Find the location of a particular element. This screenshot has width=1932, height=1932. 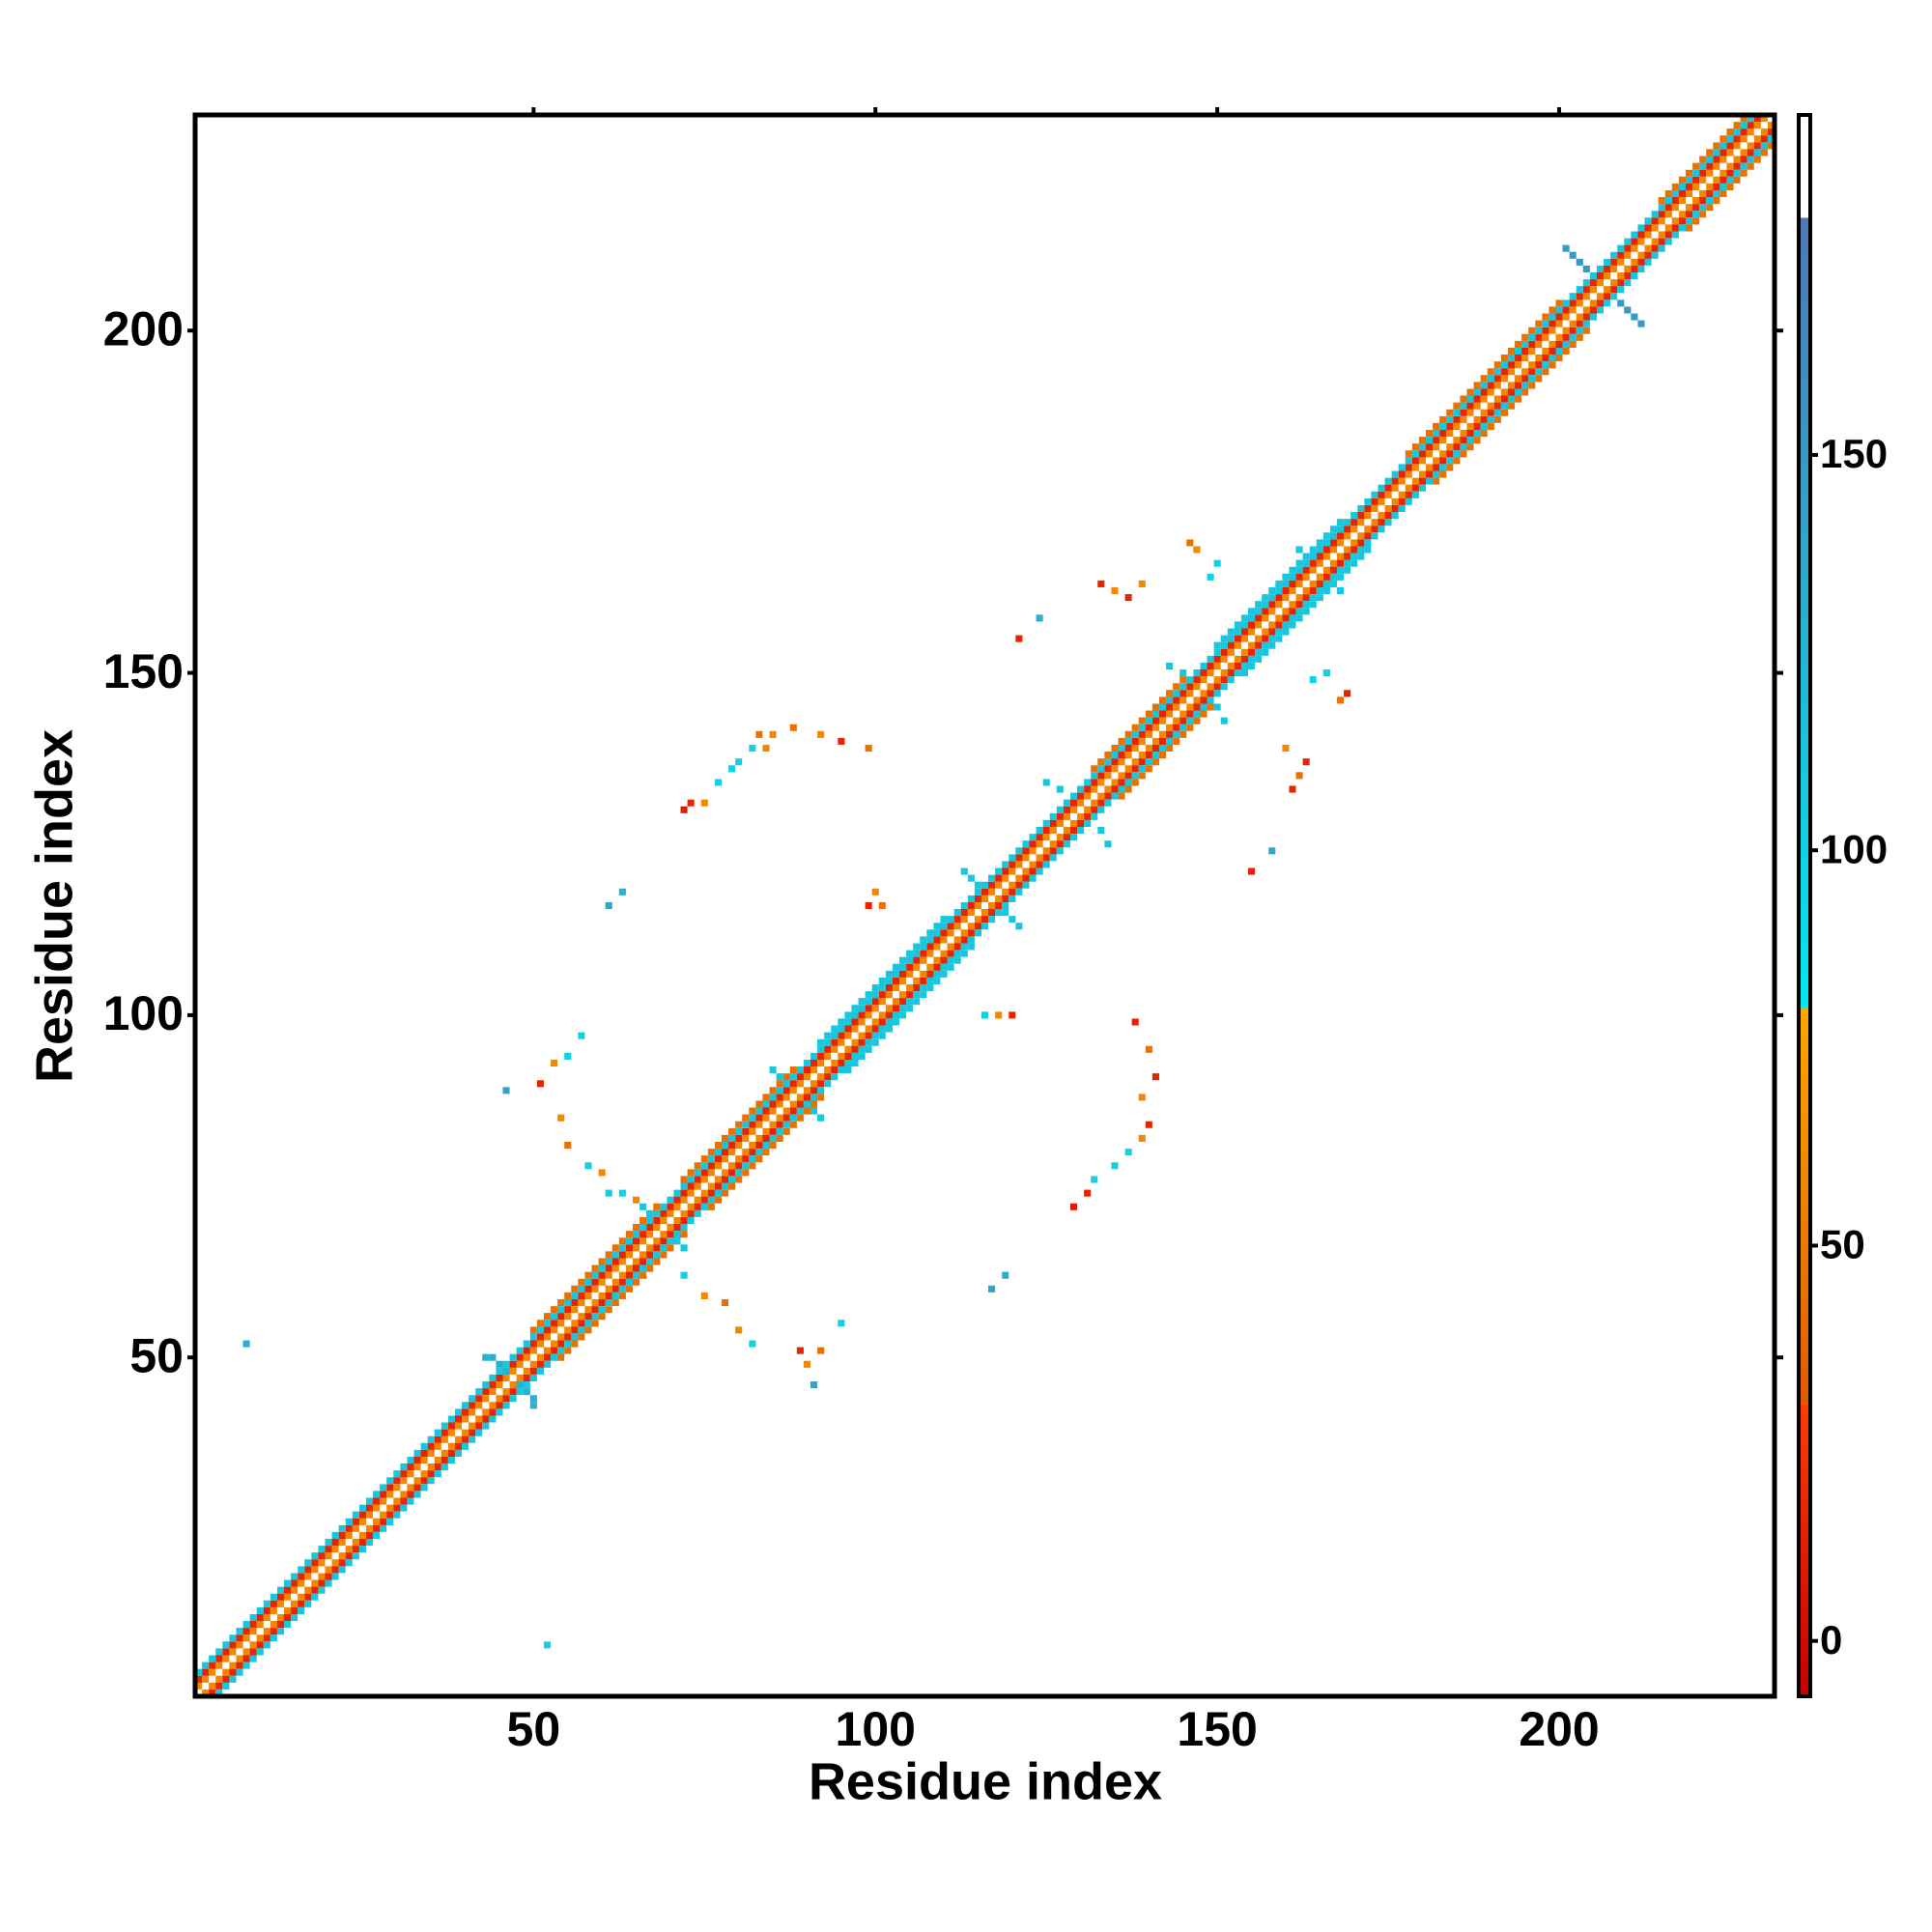

colorbar-tick-label: 0 is located at coordinates (1831, 1639).